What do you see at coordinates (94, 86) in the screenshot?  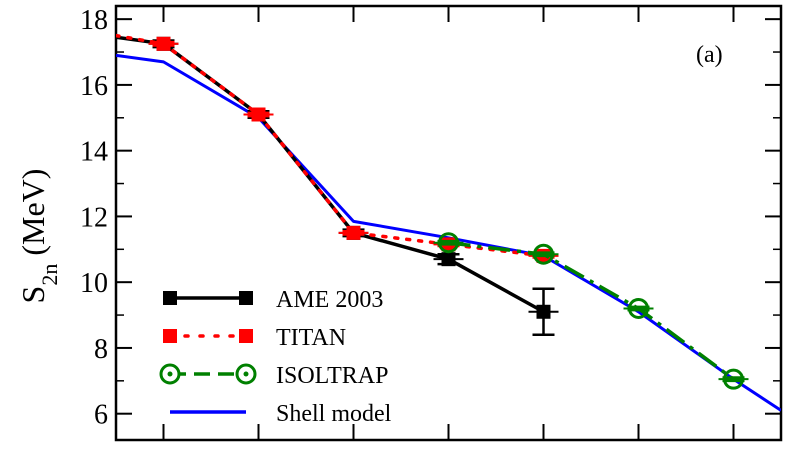 I see `y-tick-label: 16` at bounding box center [94, 86].